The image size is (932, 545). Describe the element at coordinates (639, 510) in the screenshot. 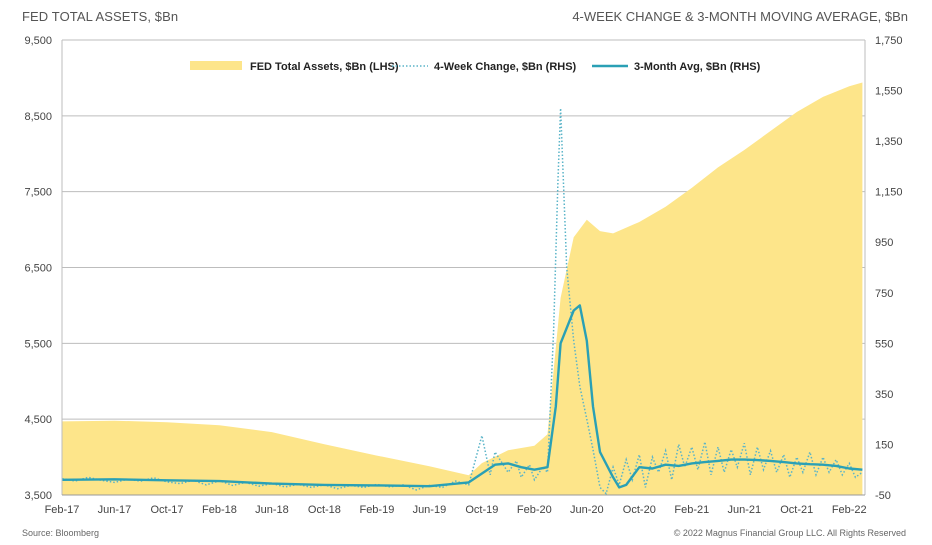

I see `x-tick-label: Oct-20` at that location.